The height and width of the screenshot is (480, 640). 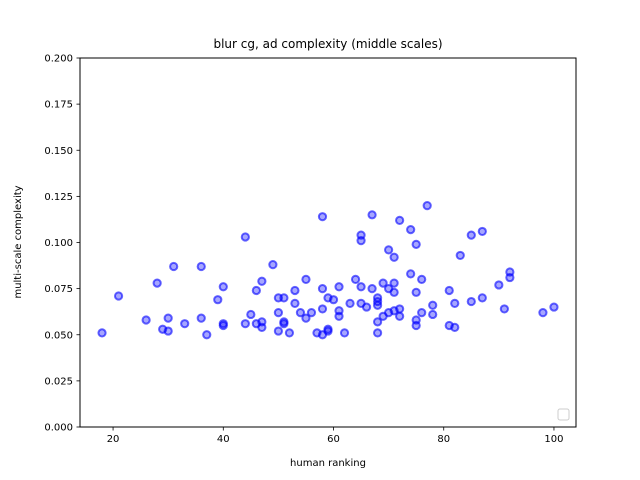 What do you see at coordinates (443, 439) in the screenshot?
I see `x-tick-label: 80` at bounding box center [443, 439].